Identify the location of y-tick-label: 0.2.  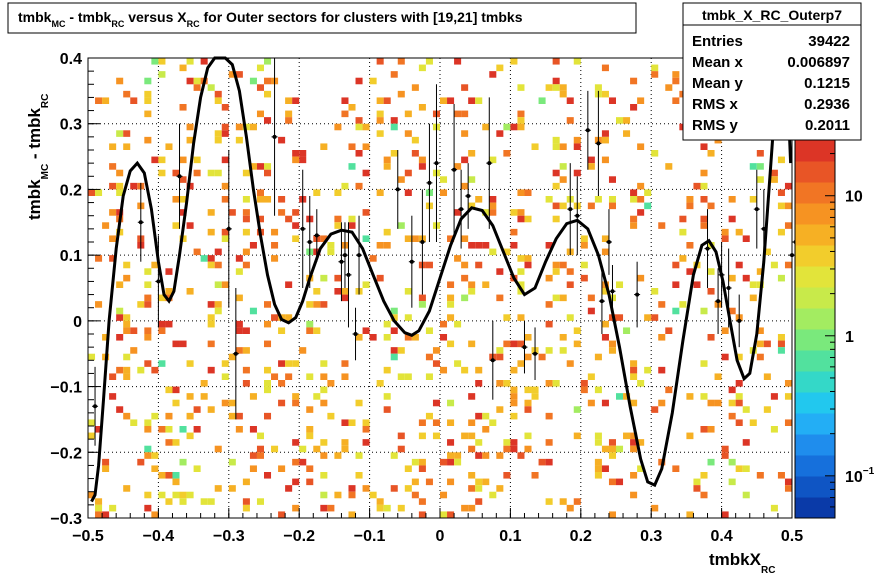
(71, 190).